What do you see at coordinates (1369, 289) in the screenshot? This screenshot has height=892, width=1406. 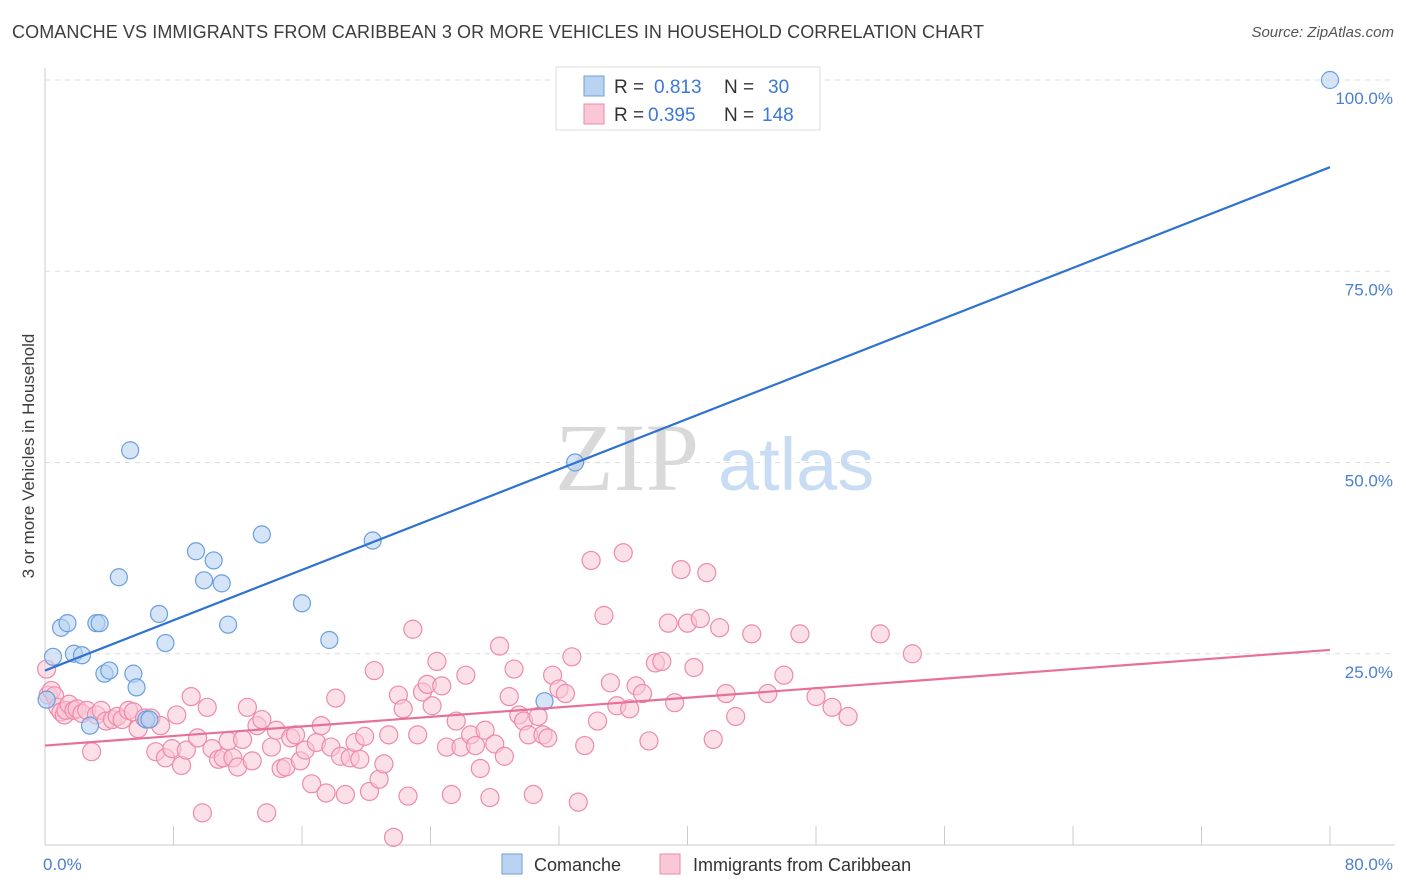 I see `y-tick-label: 75.0%` at bounding box center [1369, 289].